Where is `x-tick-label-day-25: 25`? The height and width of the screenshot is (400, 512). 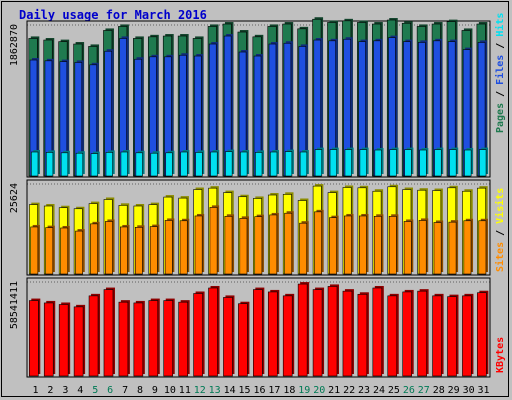 x-tick-label-day-25: 25 is located at coordinates (394, 390).